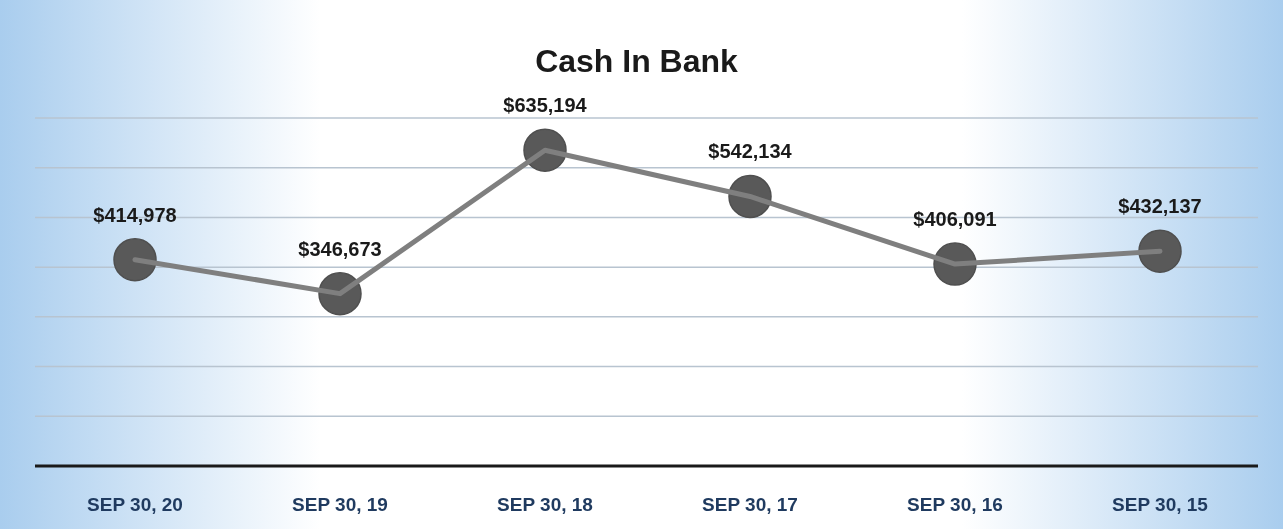 The width and height of the screenshot is (1283, 529). What do you see at coordinates (955, 219) in the screenshot?
I see `data-label: $406,091` at bounding box center [955, 219].